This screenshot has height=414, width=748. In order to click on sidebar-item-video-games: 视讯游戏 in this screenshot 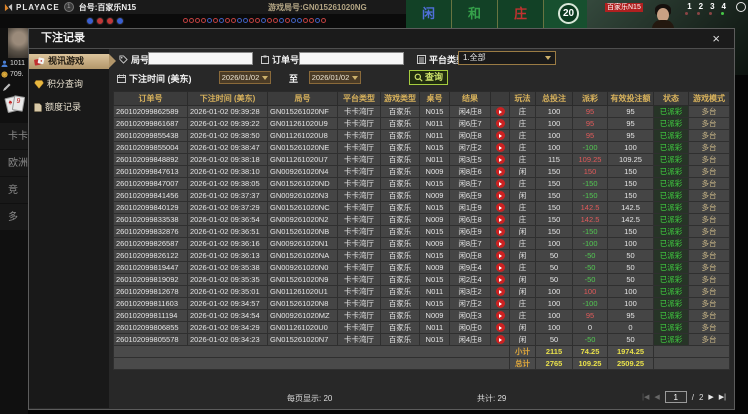, I will do `click(72, 61)`.